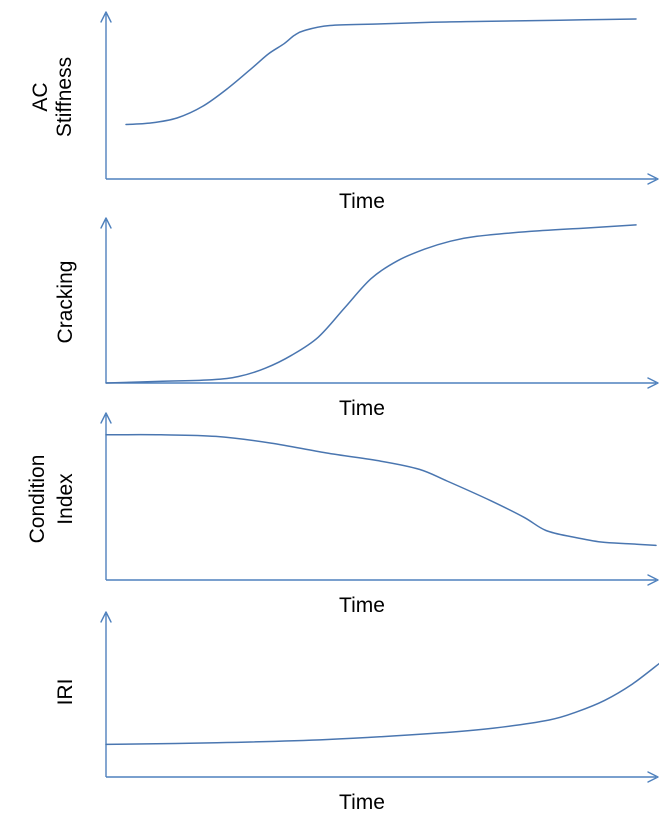 The height and width of the screenshot is (817, 659). Describe the element at coordinates (65, 499) in the screenshot. I see `y-axis-label-line-2: Index` at that location.